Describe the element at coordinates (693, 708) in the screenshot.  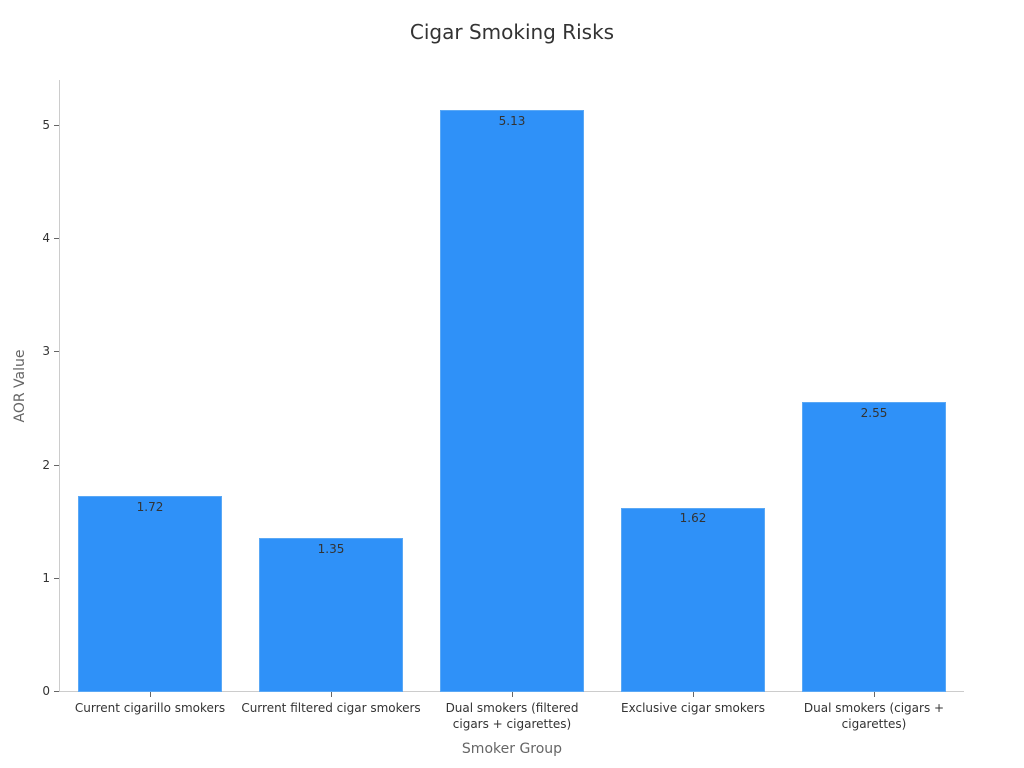
I see `x-tick-label: Exclusive cigar smokers` at that location.